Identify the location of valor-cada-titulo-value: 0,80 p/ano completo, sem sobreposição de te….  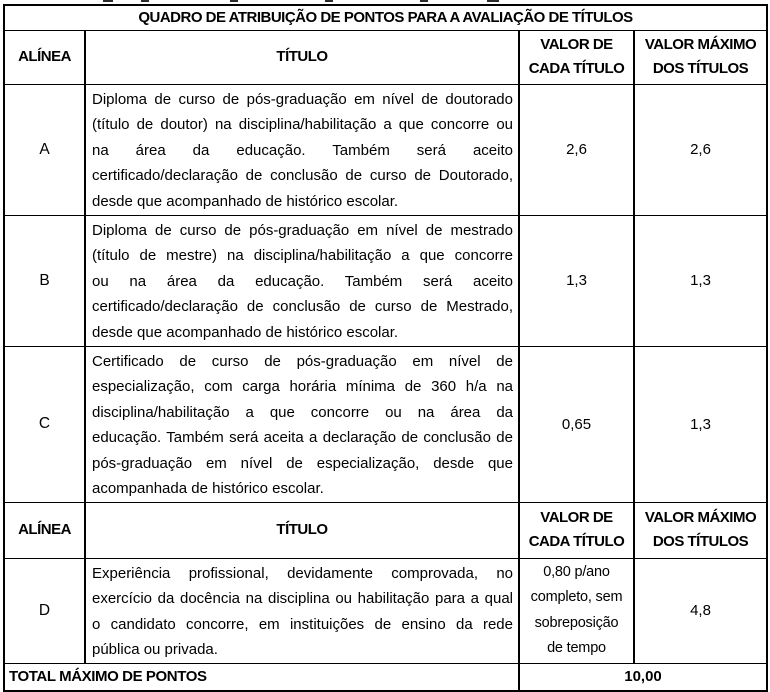
(576, 610).